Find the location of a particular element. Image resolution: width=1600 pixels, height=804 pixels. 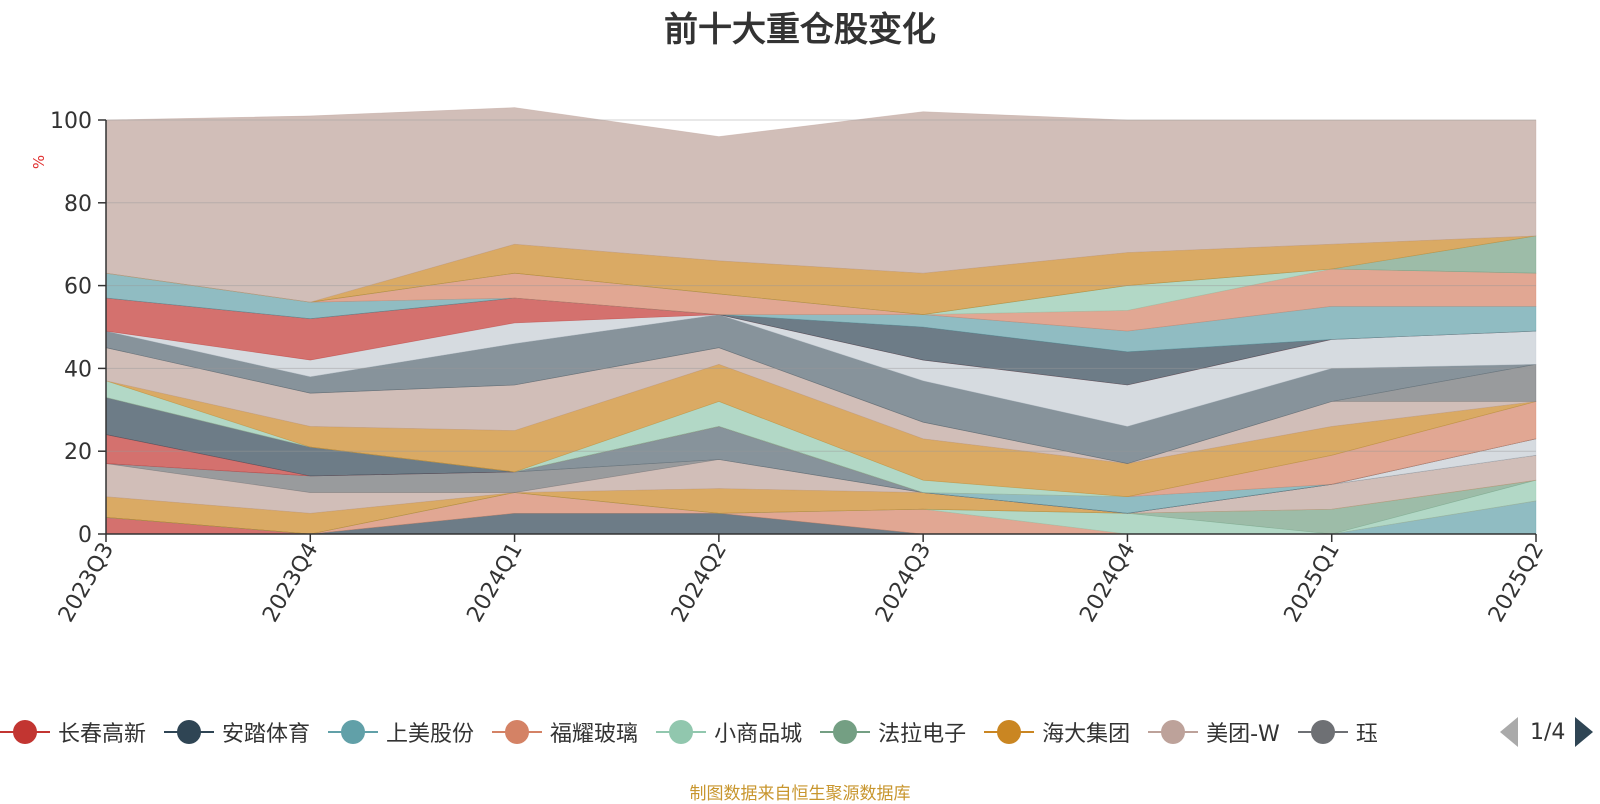

x-tick-label: 2023Q3 is located at coordinates (86, 583).